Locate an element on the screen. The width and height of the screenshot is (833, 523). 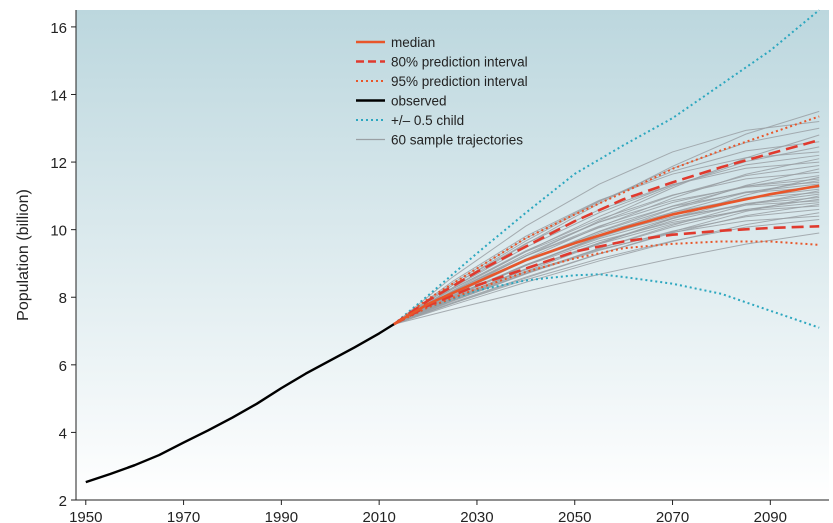
y-tick-label: 2 is located at coordinates (63, 501).